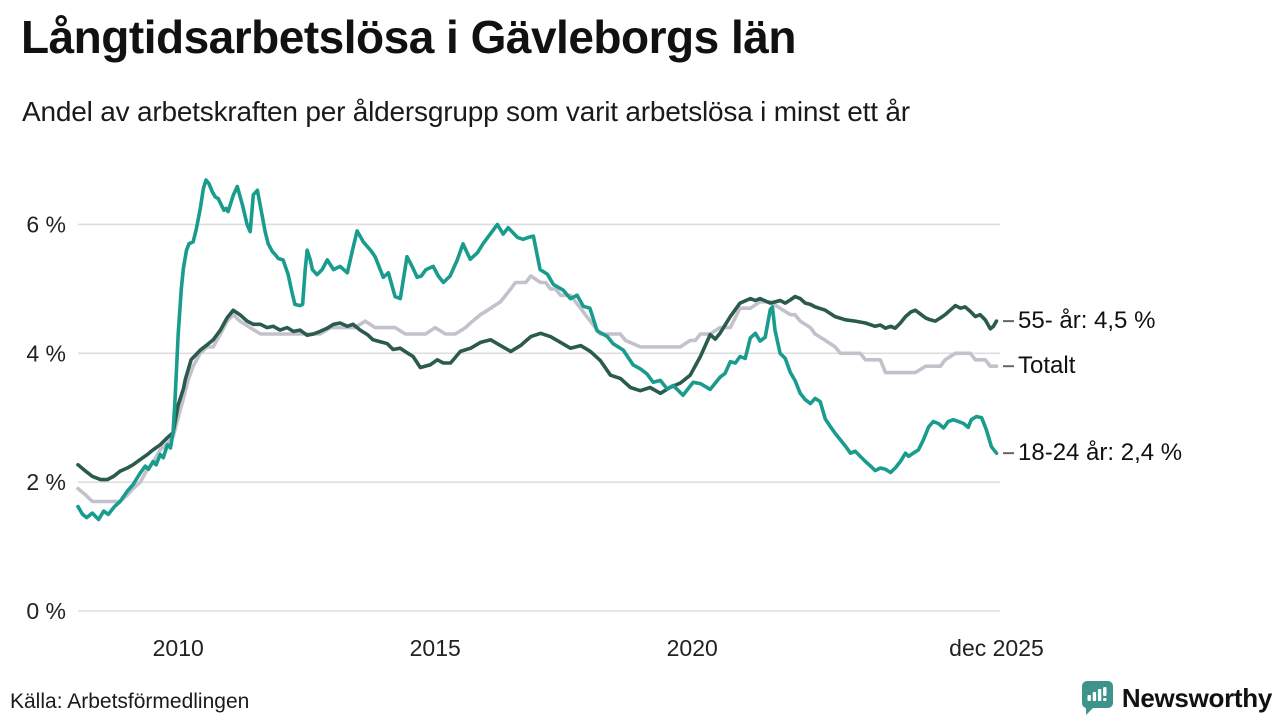 This screenshot has width=1280, height=720. I want to click on newsworthy-wordmark: Newsworthy, so click(1196, 697).